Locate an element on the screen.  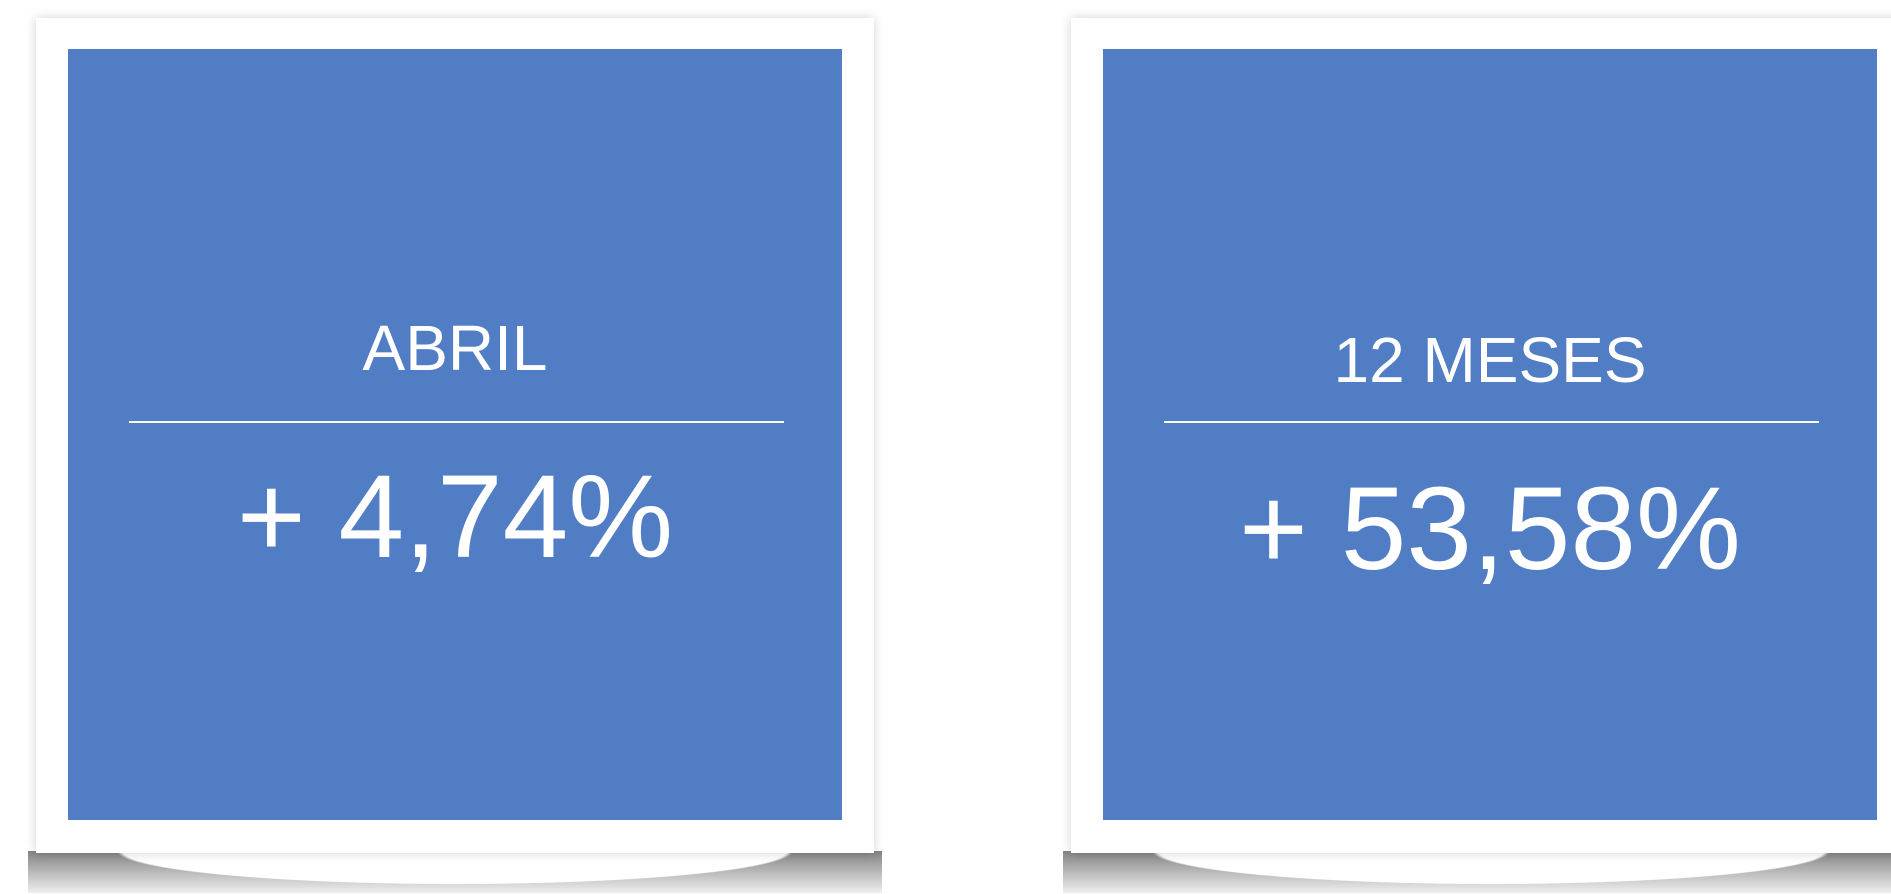
card-value: + 53,58% is located at coordinates (1490, 529).